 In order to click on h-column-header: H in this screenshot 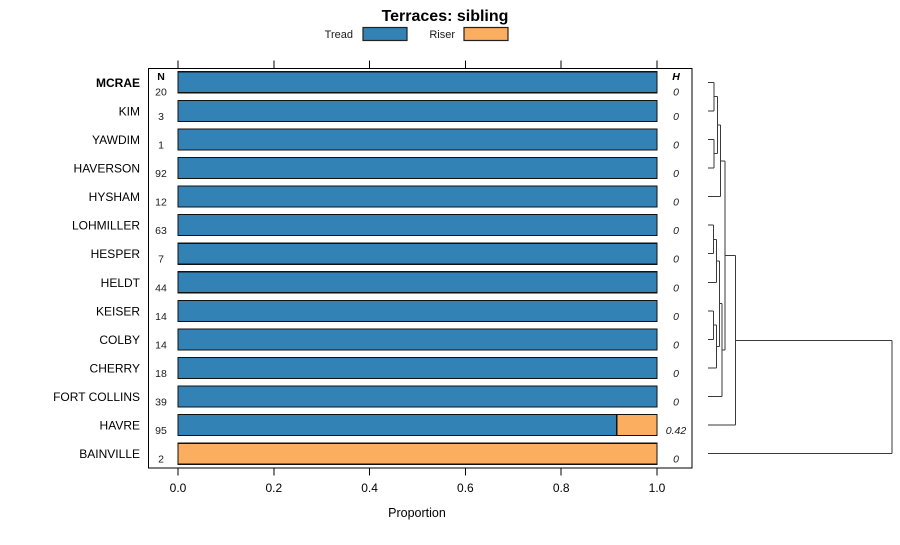, I will do `click(676, 77)`.